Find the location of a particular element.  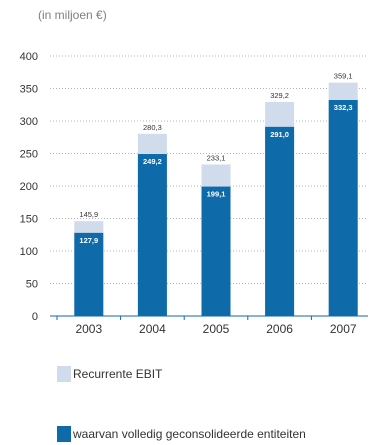

y-tick-label: 50 is located at coordinates (32, 285).